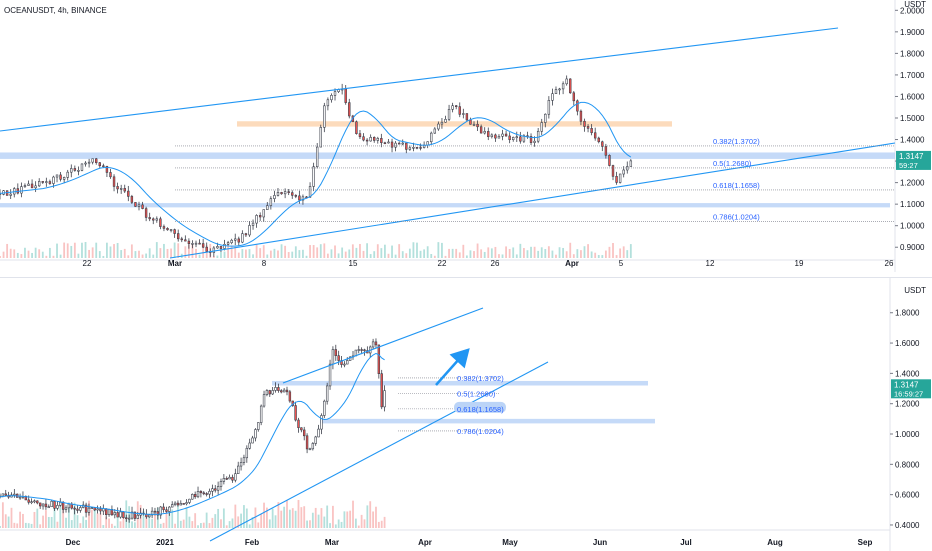  Describe the element at coordinates (865, 542) in the screenshot. I see `x-tick-label: Sep` at that location.